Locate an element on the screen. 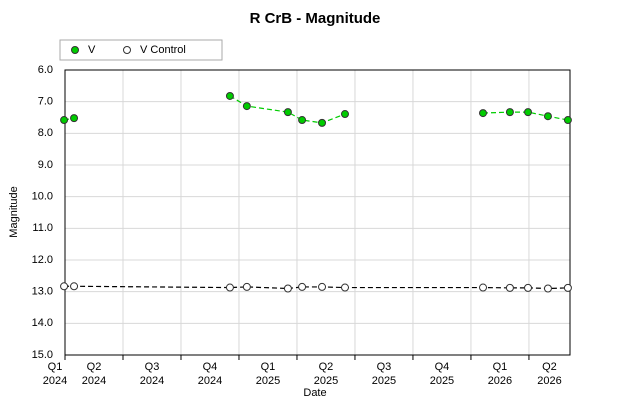  y-tick-label: 9.0 is located at coordinates (45, 165).